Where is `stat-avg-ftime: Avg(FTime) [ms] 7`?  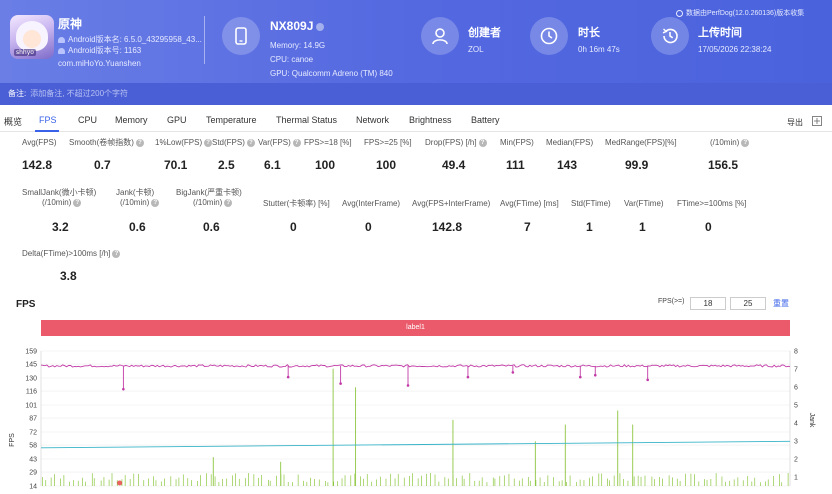
stat-avg-ftime: Avg(FTime) [ms] 7 is located at coordinates (529, 216).